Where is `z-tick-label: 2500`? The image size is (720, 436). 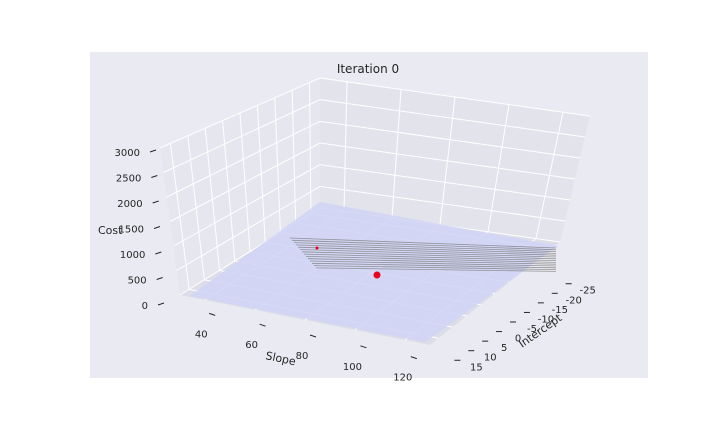 z-tick-label: 2500 is located at coordinates (128, 179).